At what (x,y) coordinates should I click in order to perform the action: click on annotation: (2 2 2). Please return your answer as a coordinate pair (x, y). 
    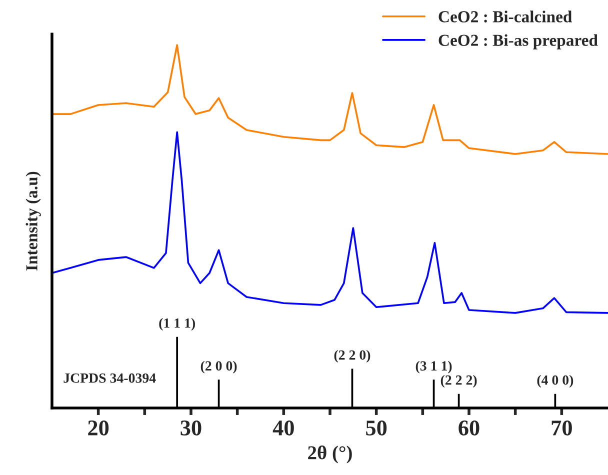
    Looking at the image, I should click on (458, 381).